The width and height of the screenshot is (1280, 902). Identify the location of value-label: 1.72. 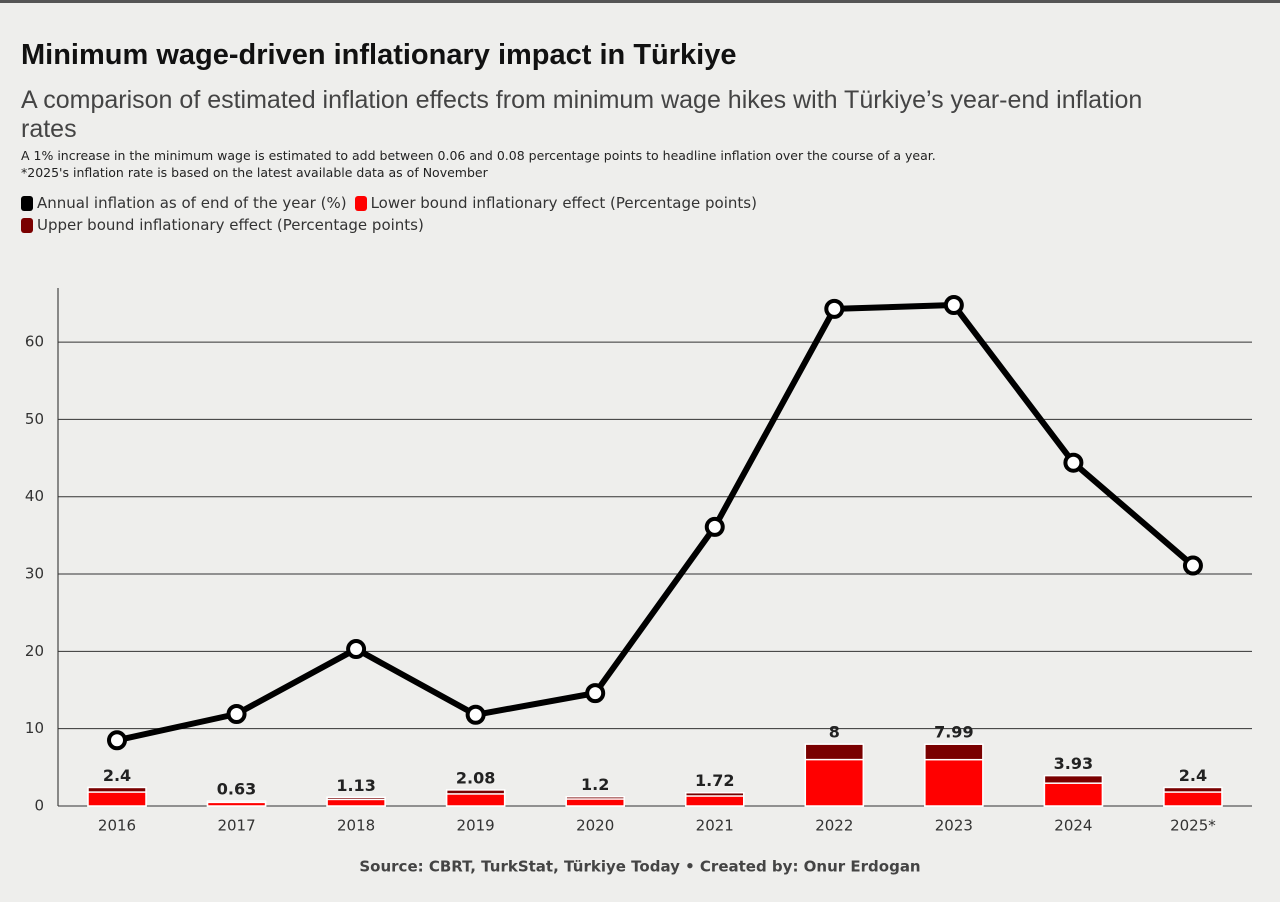
(714, 780).